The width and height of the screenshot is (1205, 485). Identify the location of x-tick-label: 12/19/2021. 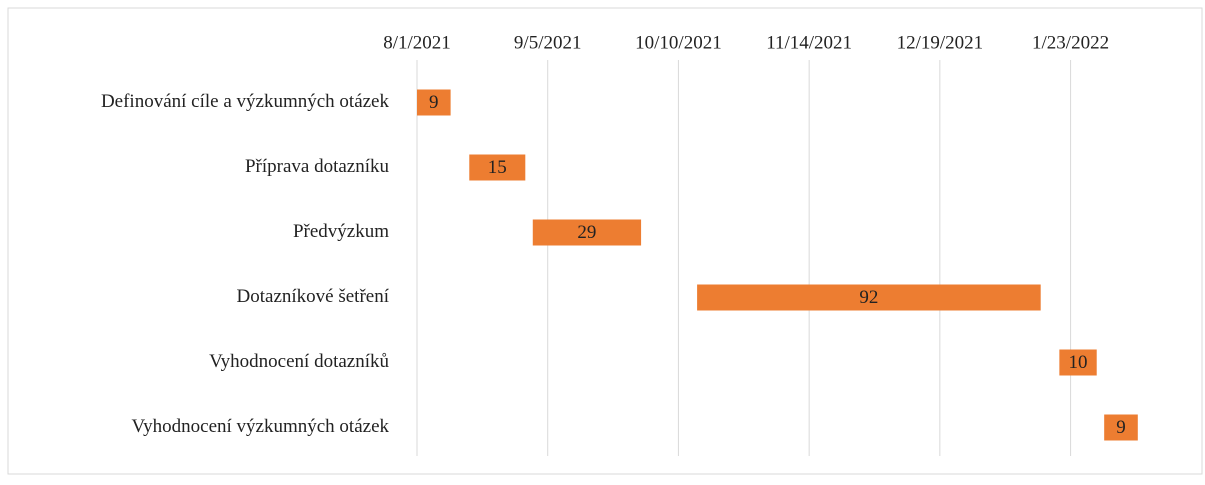
(940, 42).